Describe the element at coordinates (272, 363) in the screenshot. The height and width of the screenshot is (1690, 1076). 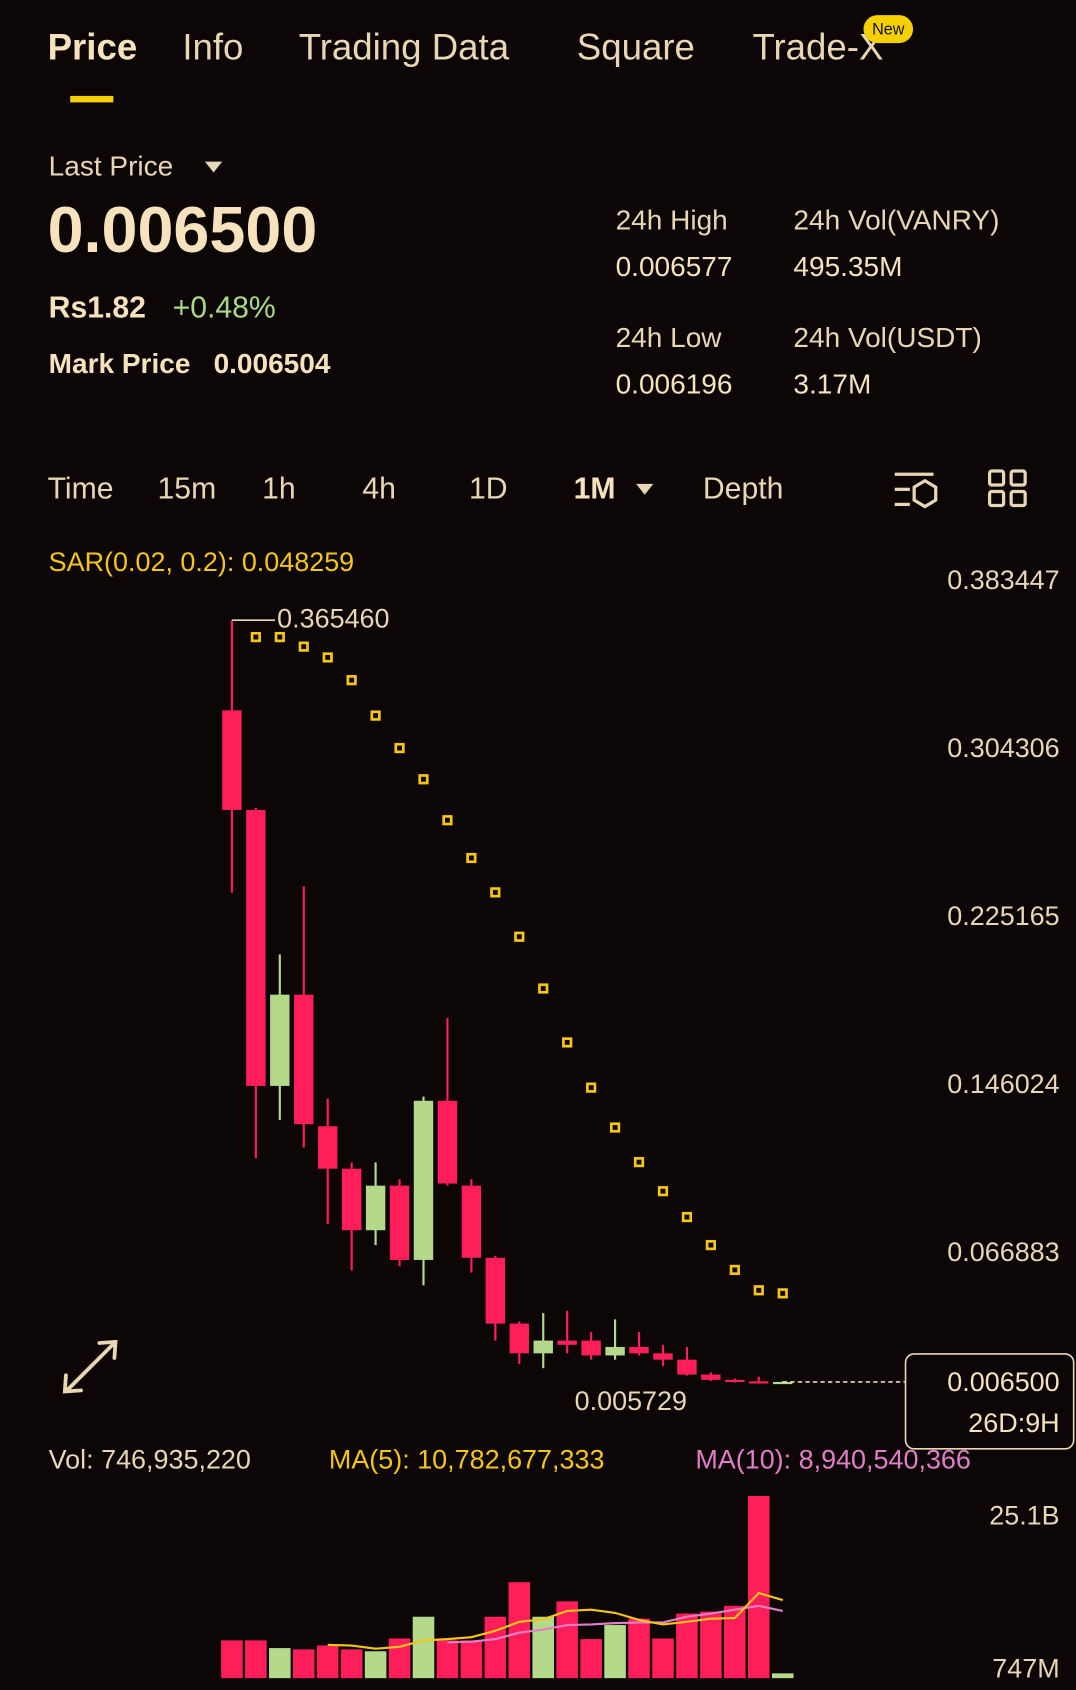
I see `mark-price: 0.006504` at that location.